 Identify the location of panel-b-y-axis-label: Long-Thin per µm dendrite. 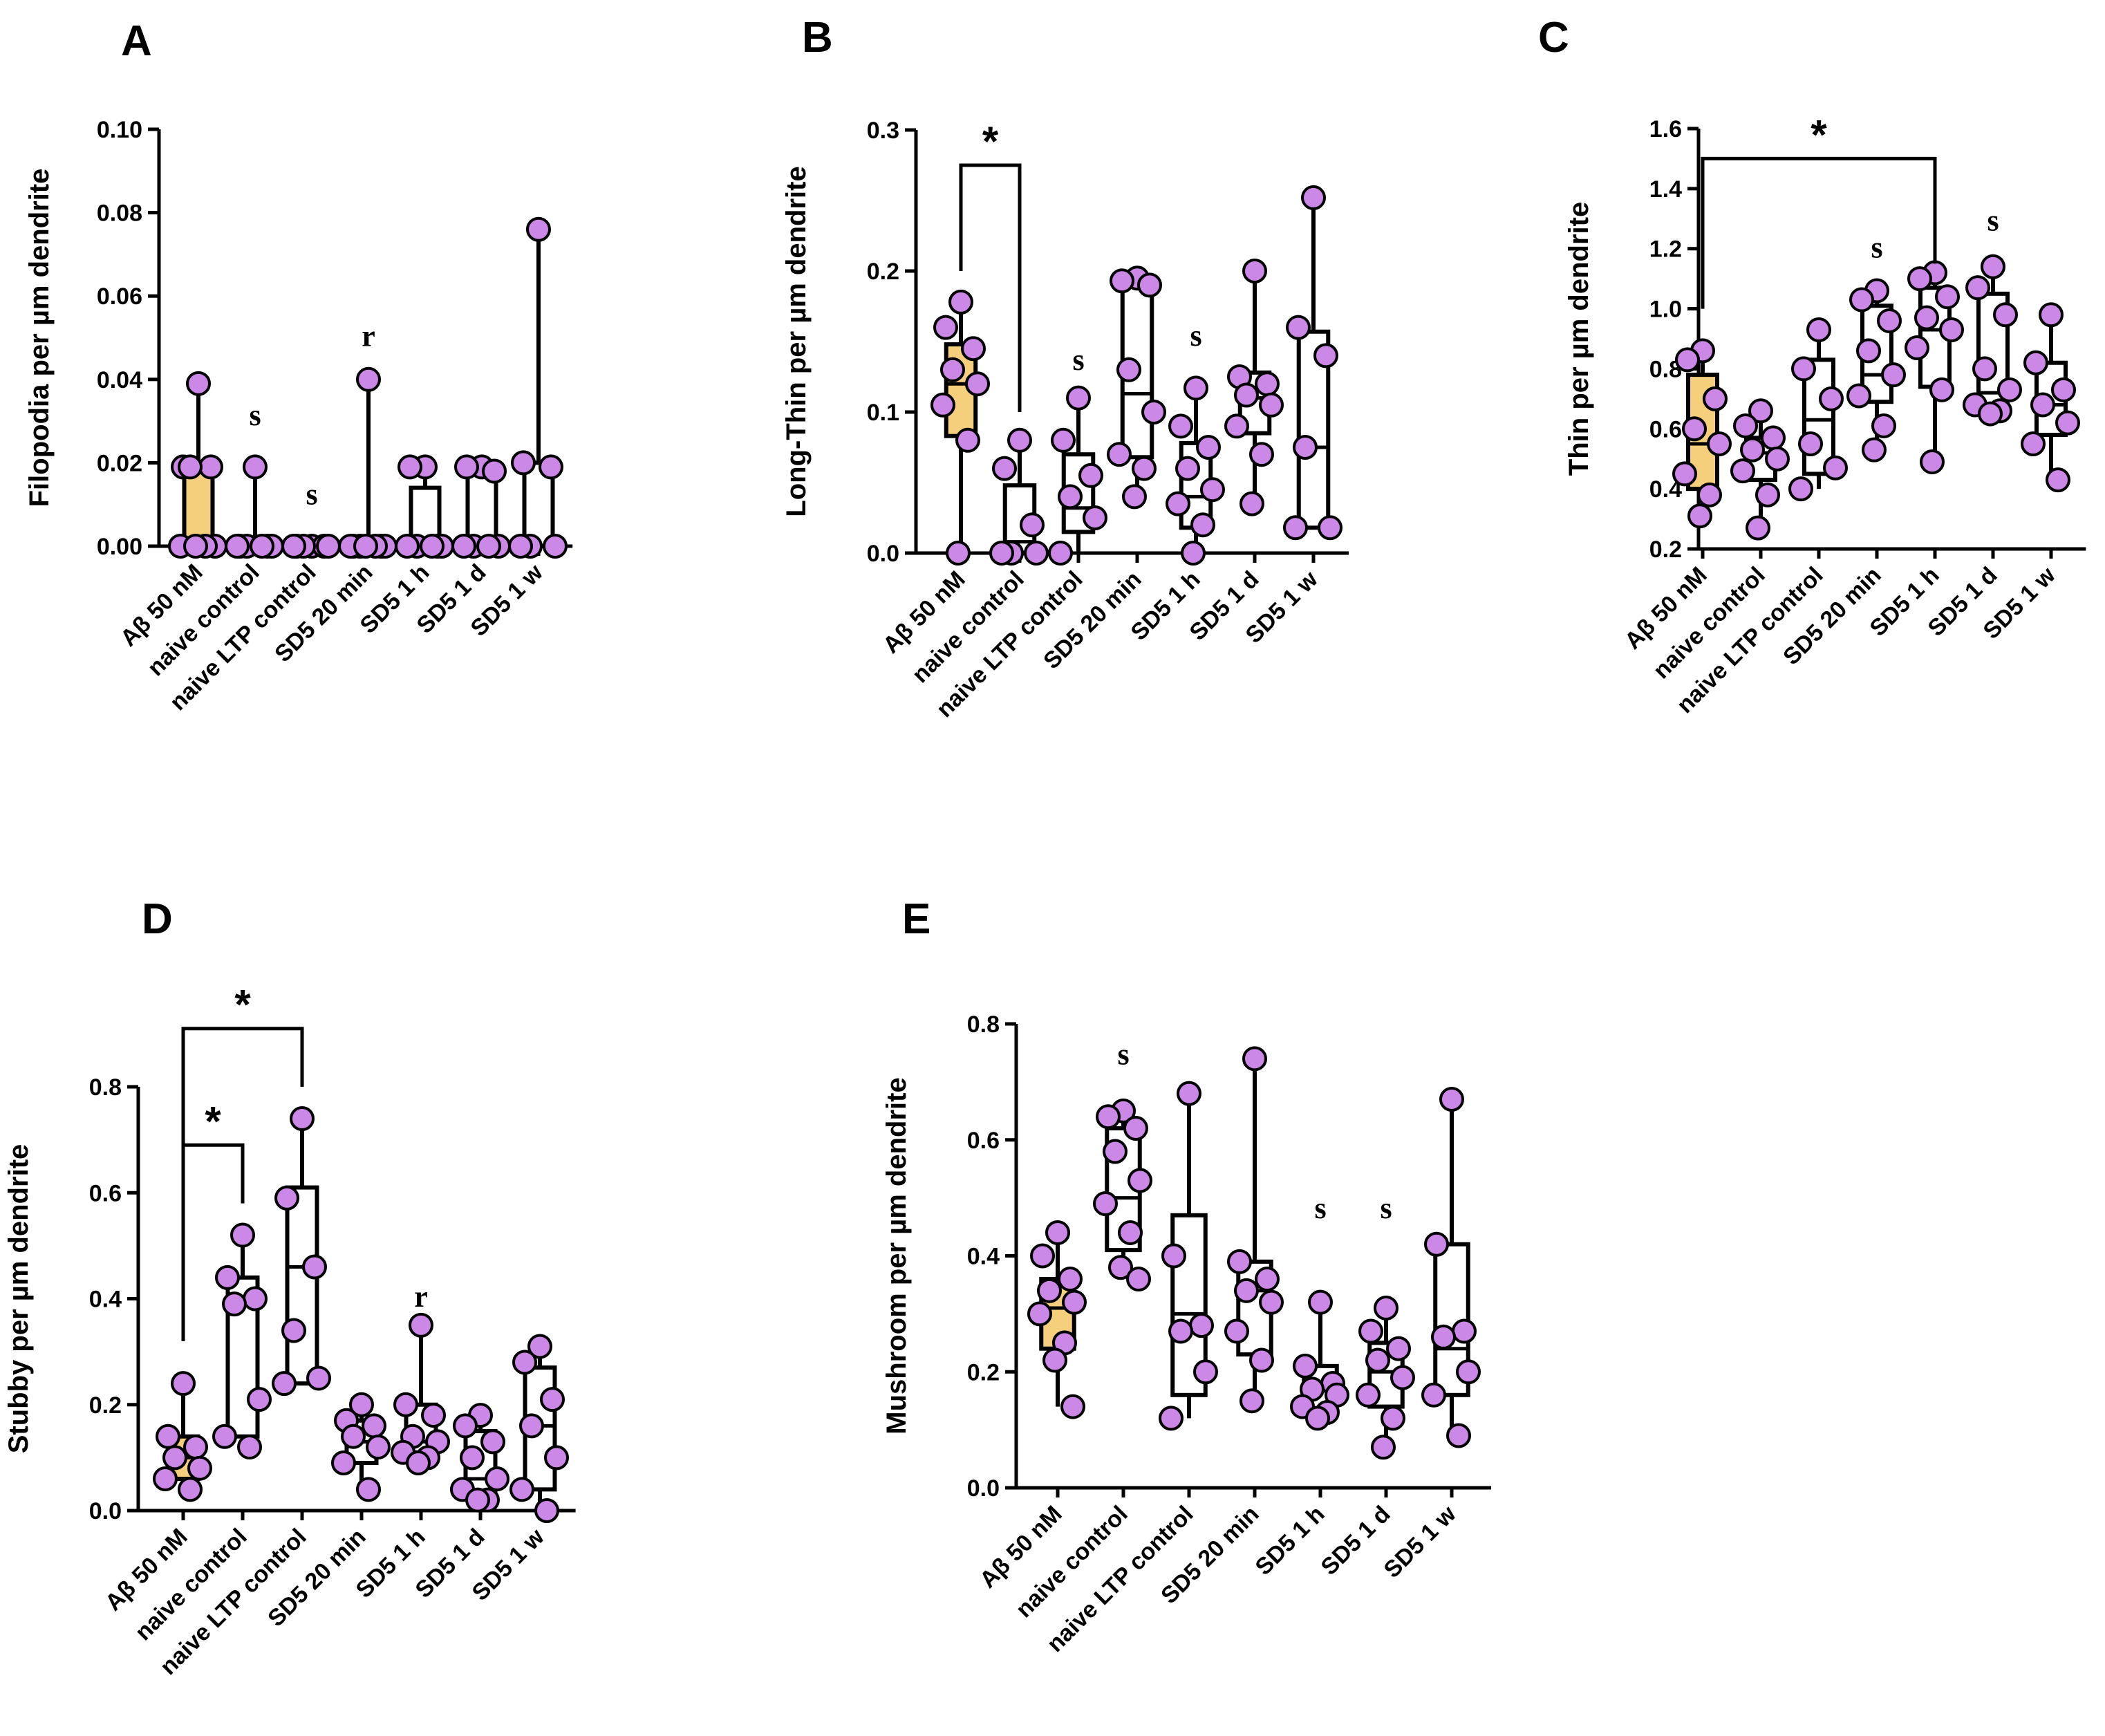
(796, 341).